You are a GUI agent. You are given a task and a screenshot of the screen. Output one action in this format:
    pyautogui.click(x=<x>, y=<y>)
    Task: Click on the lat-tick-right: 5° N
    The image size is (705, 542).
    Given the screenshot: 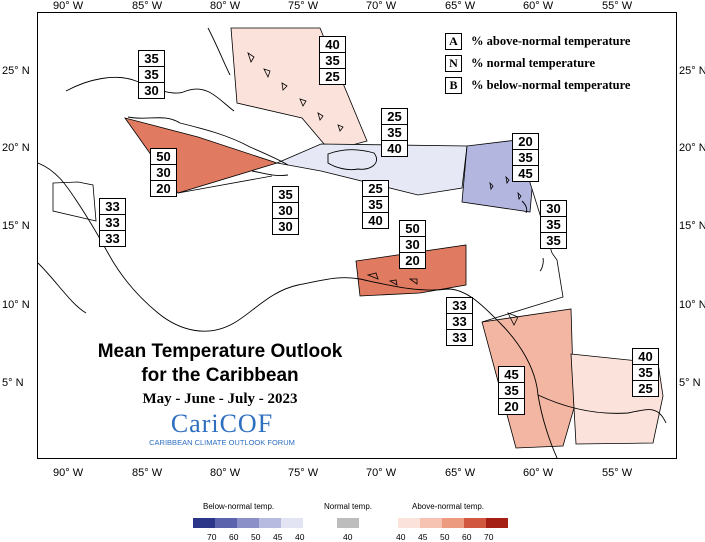 What is the action you would take?
    pyautogui.click(x=690, y=383)
    